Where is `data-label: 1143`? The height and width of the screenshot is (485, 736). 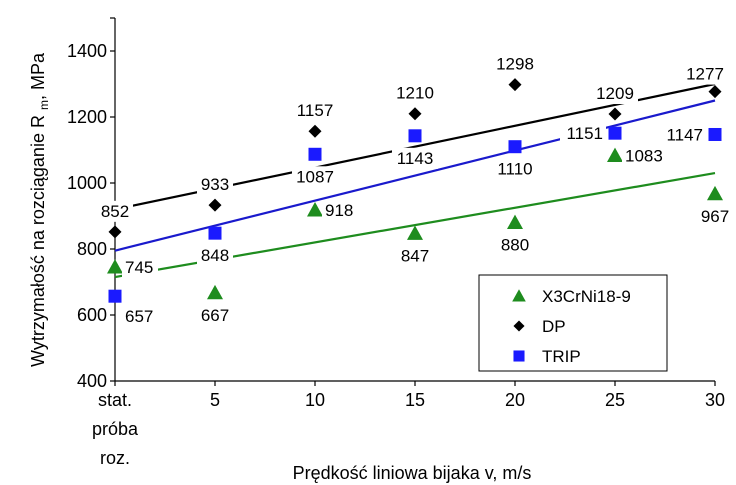
data-label: 1143 is located at coordinates (415, 158).